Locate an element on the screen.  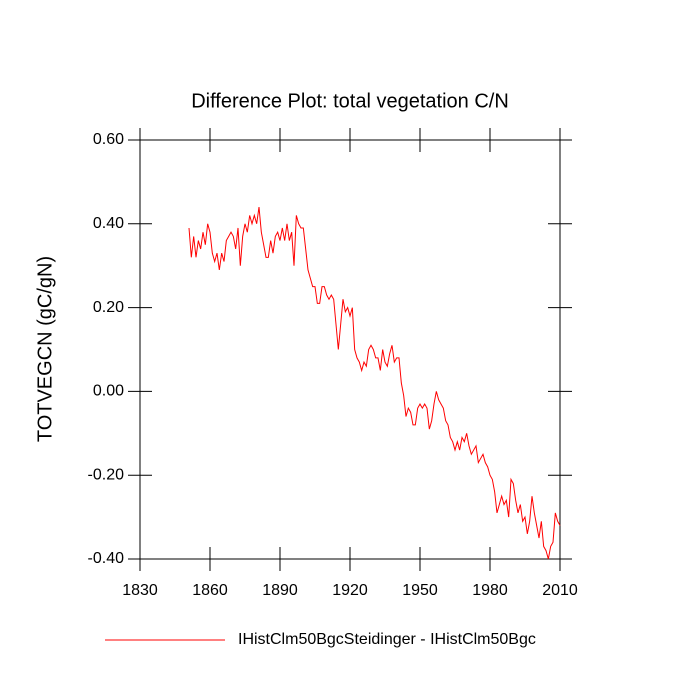
y-axis-label: TOTVEGCN (gC/gN) is located at coordinates (45, 349).